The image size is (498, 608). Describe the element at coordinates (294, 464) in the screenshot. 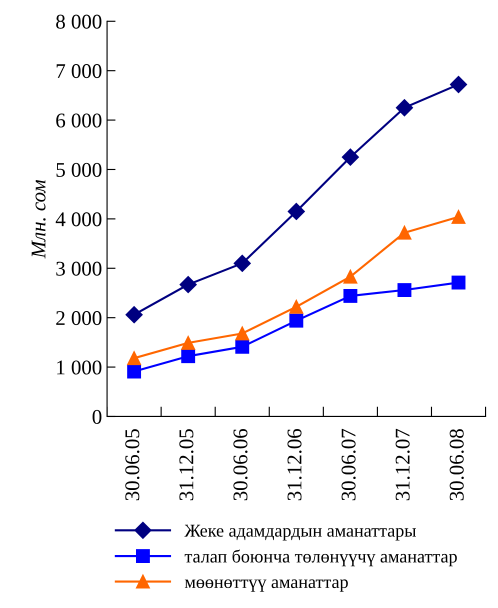

I see `x-tick-label: 31.12.06` at that location.